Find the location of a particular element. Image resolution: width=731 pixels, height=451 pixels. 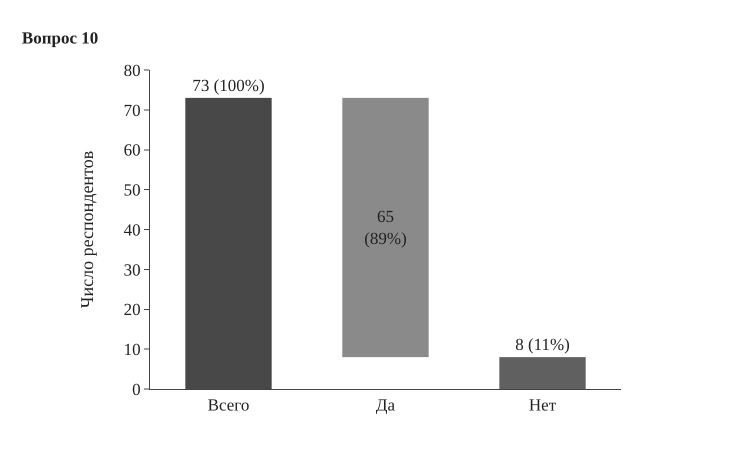

x-tick-label: Да is located at coordinates (386, 404).